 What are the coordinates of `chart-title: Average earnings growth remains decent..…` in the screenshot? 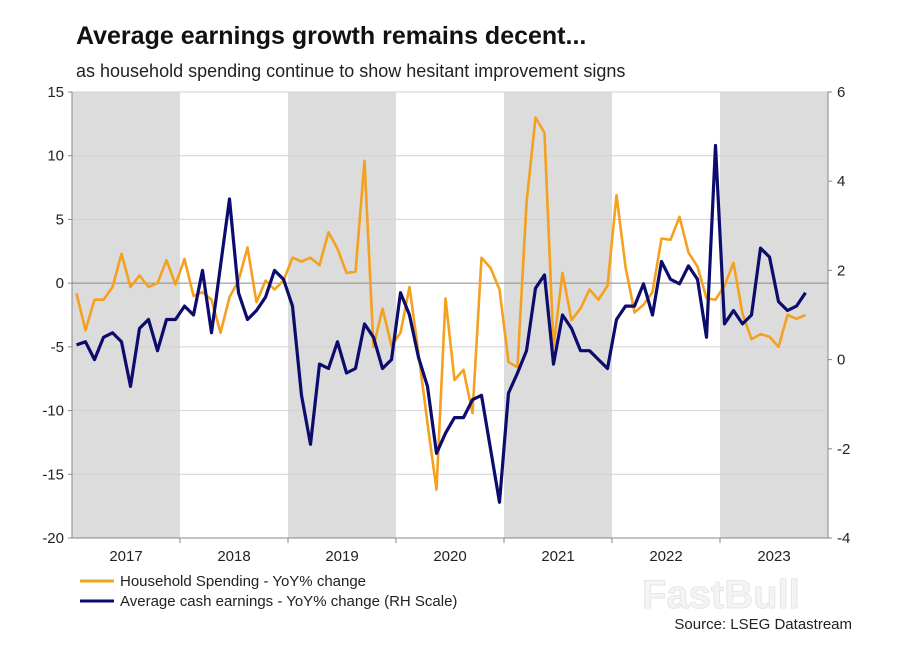 It's located at (331, 36).